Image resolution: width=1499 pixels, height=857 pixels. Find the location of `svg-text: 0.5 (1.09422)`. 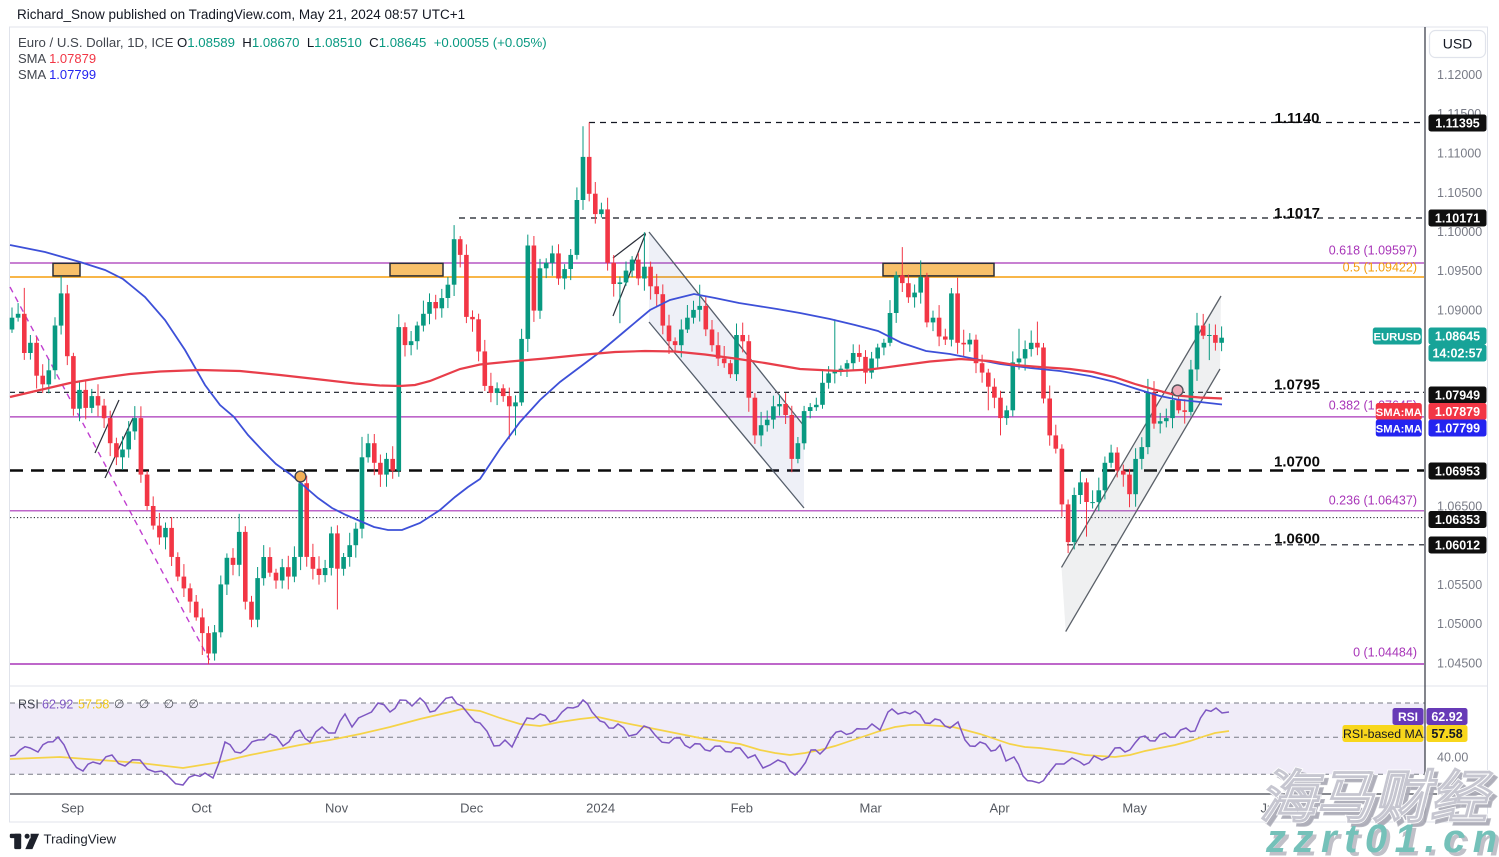

svg-text: 0.5 (1.09422) is located at coordinates (1380, 268).